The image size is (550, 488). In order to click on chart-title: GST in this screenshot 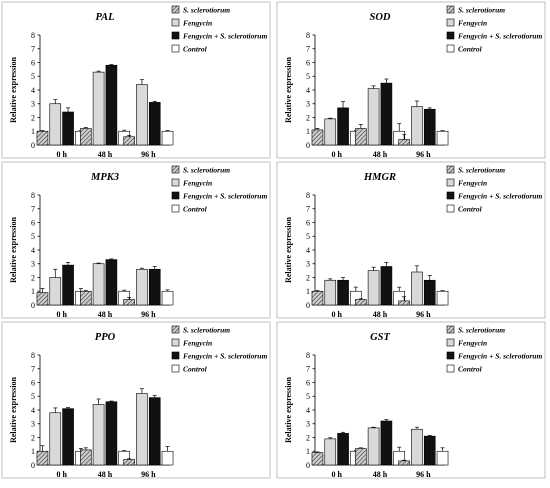, I will do `click(380, 337)`.